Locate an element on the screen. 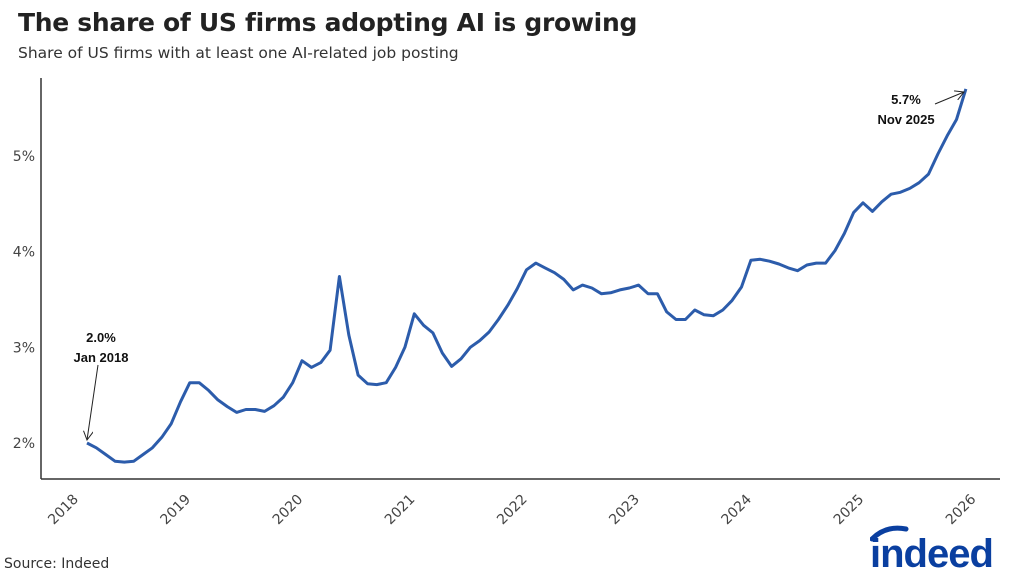  x-tick-label: 2024 is located at coordinates (737, 509).